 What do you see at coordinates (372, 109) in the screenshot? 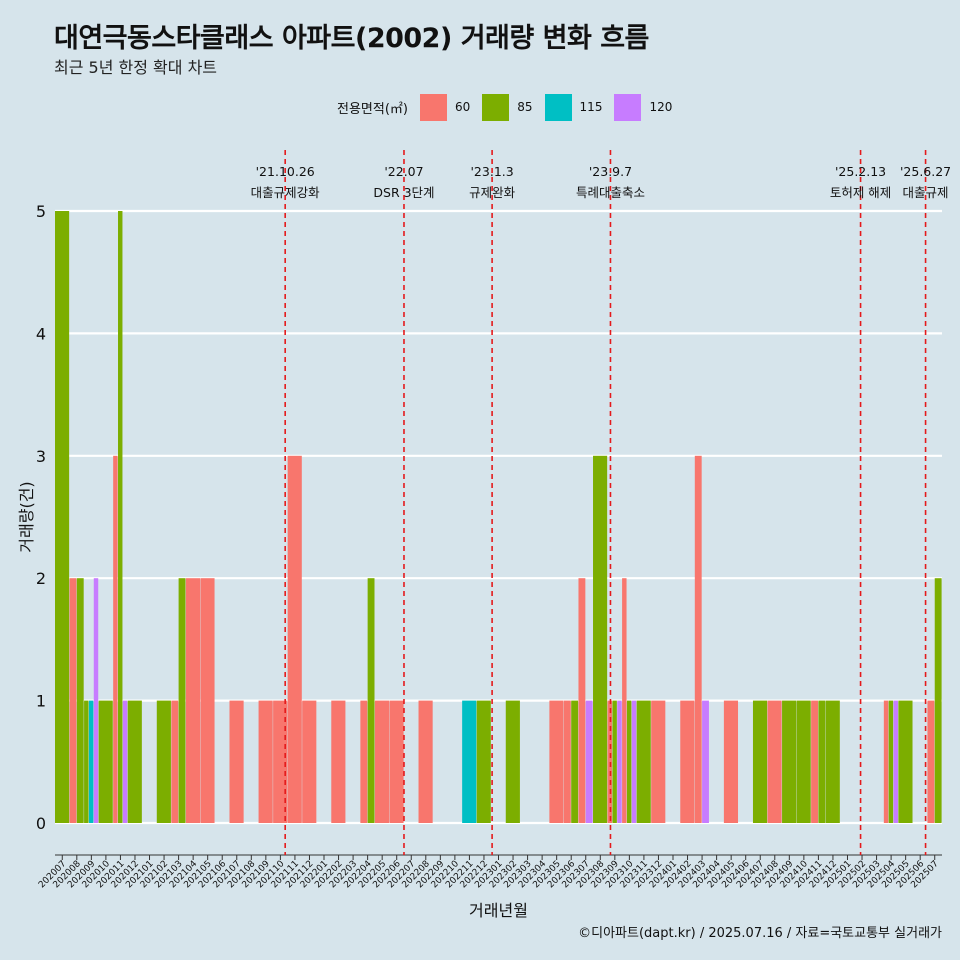
I see `legend-title: 전용면적(㎡)` at bounding box center [372, 109].